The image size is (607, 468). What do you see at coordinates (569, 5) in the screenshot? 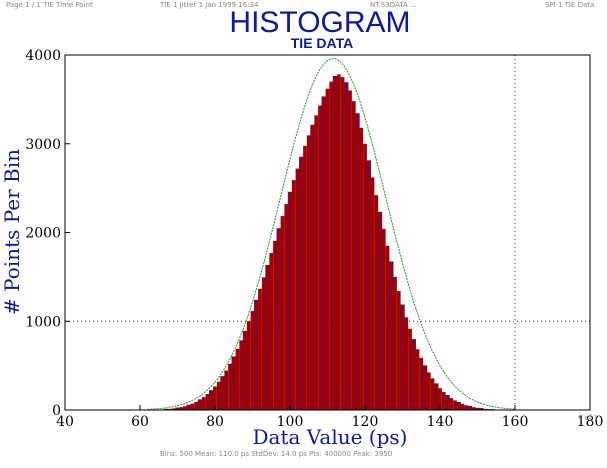
I see `header-right: SPI 1 TIE Data` at bounding box center [569, 5].